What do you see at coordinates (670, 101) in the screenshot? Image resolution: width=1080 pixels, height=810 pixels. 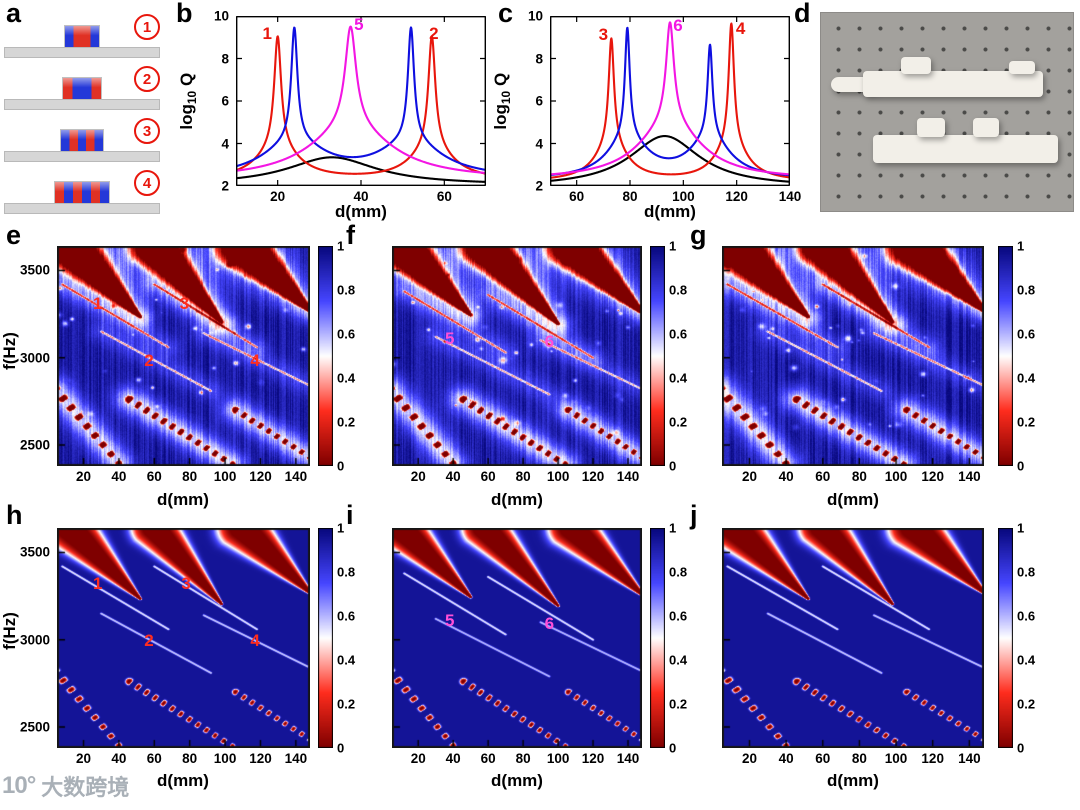 I see `line-chart-canvas-c` at bounding box center [670, 101].